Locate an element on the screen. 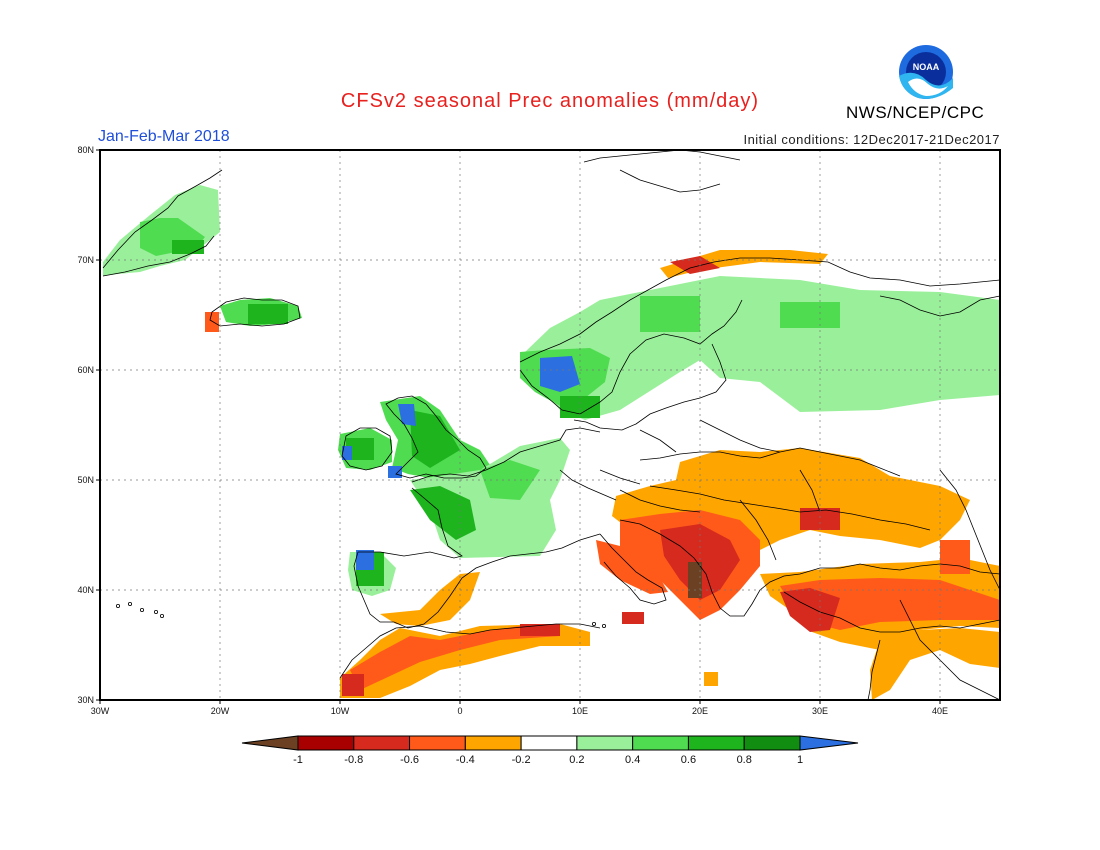 The image size is (1100, 850). organization-label: NWS/NCEP/CPC is located at coordinates (915, 112).